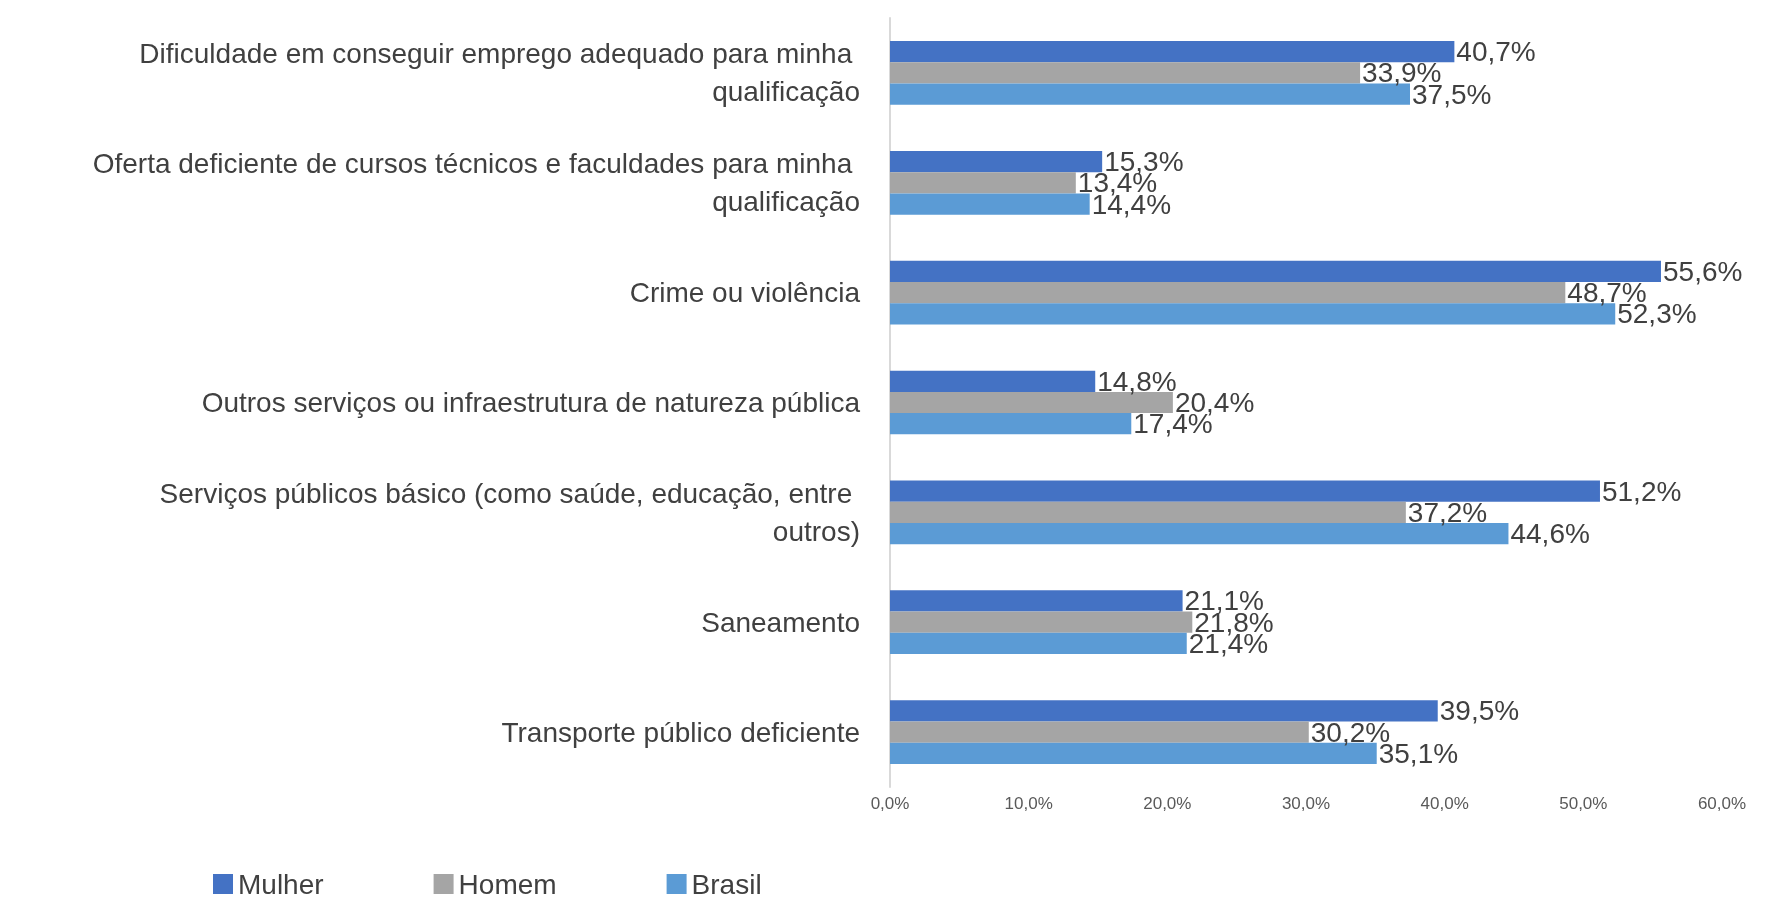  I want to click on data-label: 51,2%, so click(1641, 491).